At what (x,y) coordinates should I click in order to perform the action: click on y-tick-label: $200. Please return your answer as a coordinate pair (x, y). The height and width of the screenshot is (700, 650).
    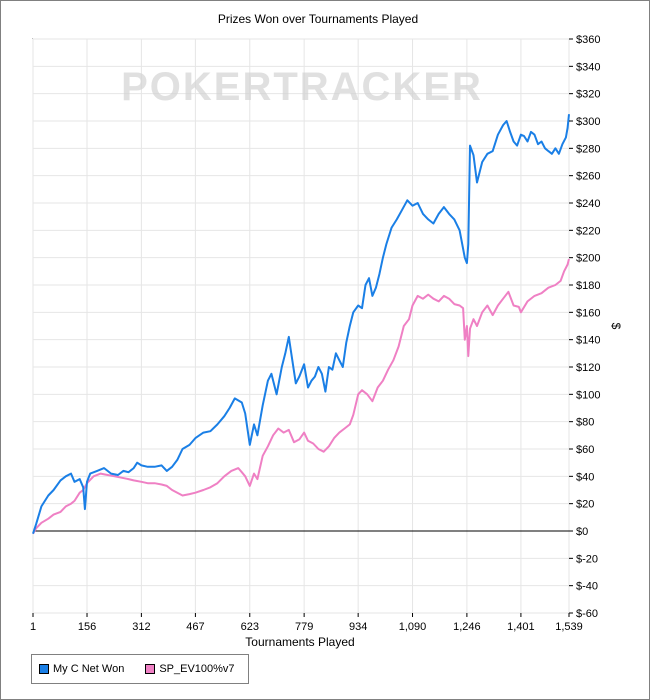
    Looking at the image, I should click on (588, 259).